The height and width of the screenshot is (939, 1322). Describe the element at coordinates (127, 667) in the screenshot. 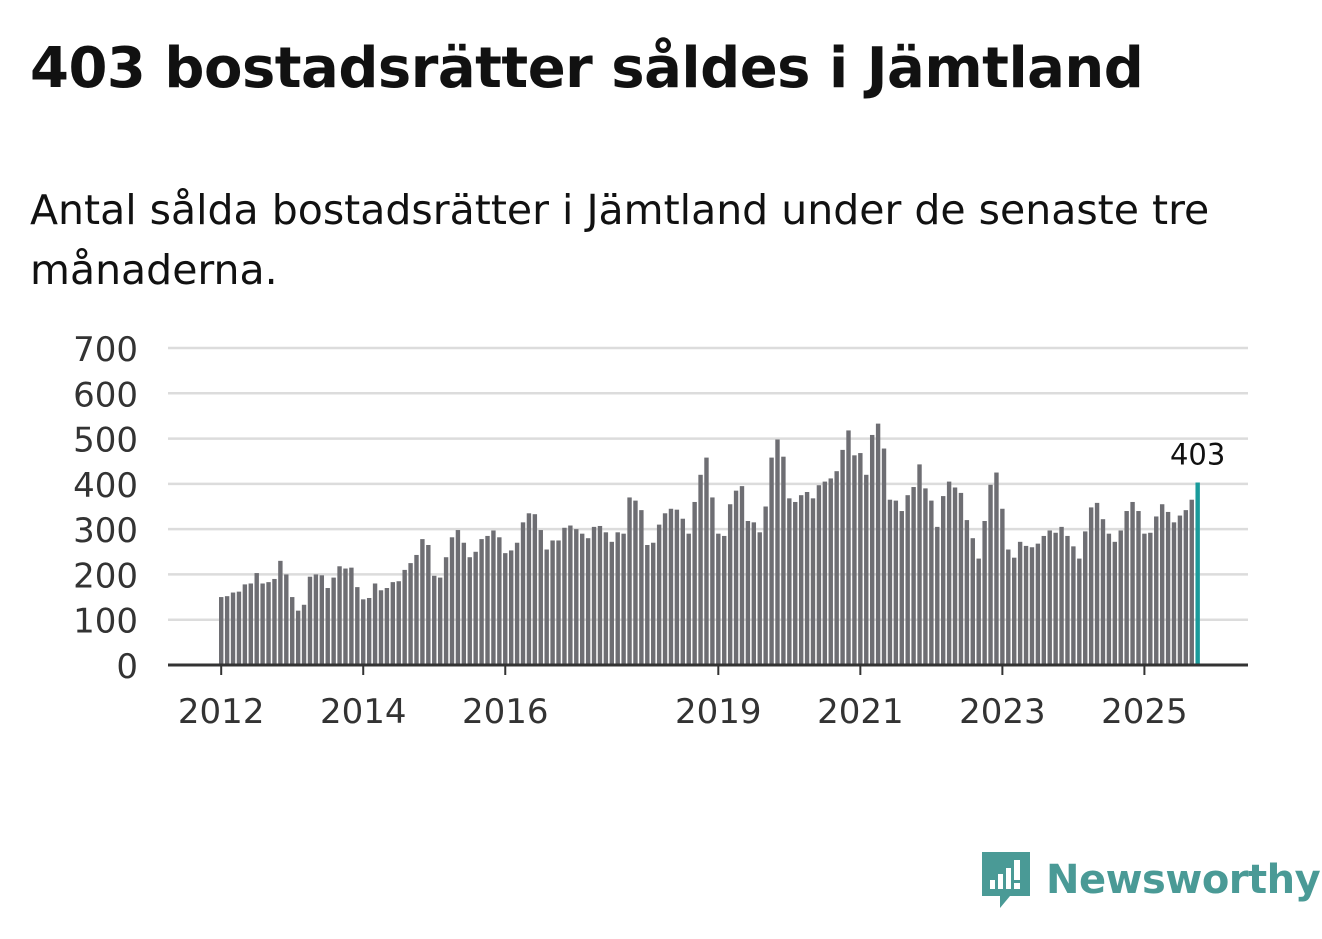

I see `y-tick-label: 0` at that location.